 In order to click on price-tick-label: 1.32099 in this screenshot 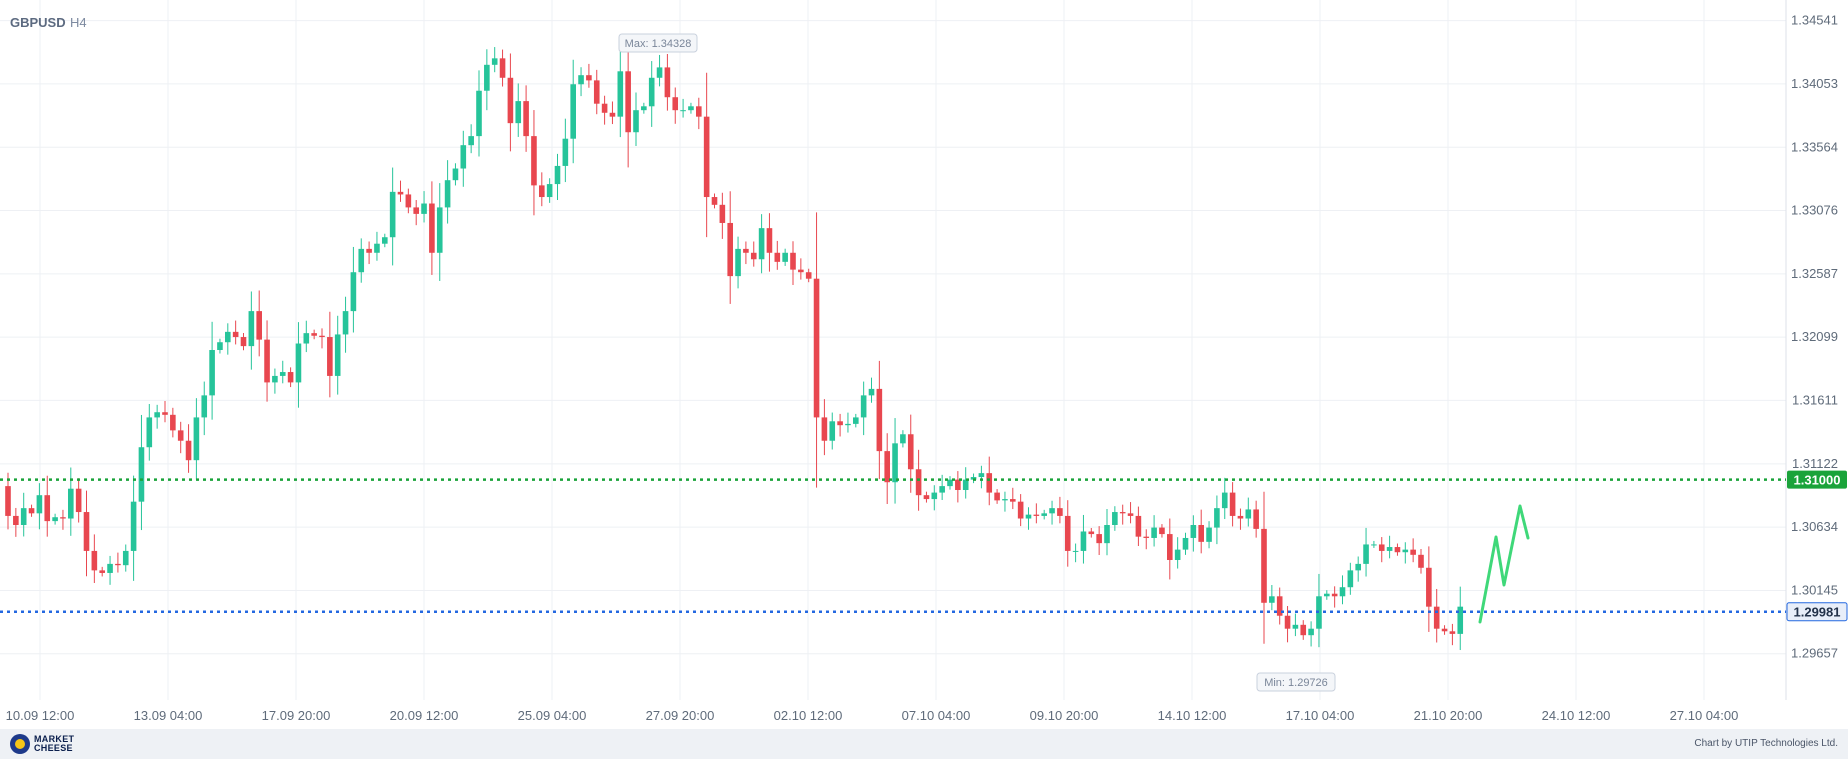, I will do `click(1814, 336)`.